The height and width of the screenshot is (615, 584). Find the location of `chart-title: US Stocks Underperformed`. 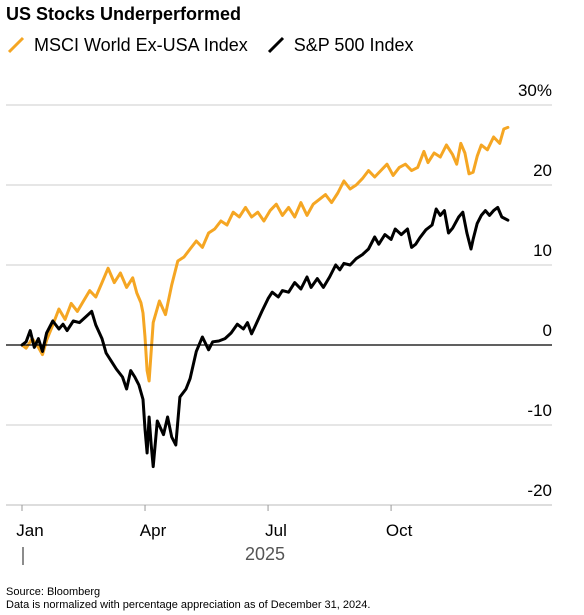

chart-title: US Stocks Underperformed is located at coordinates (124, 14).